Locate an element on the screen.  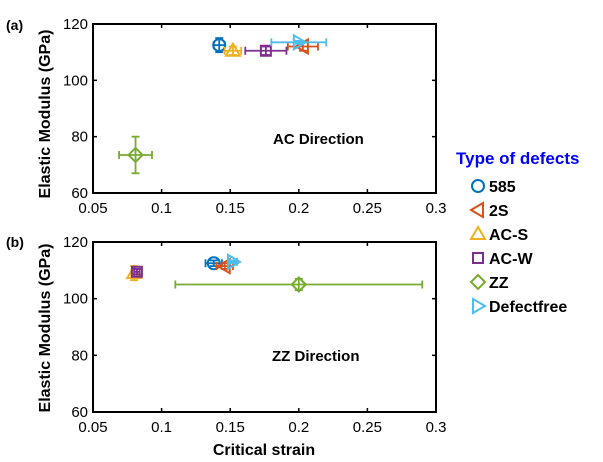
x-tick-label-a: 0.15 is located at coordinates (230, 208).